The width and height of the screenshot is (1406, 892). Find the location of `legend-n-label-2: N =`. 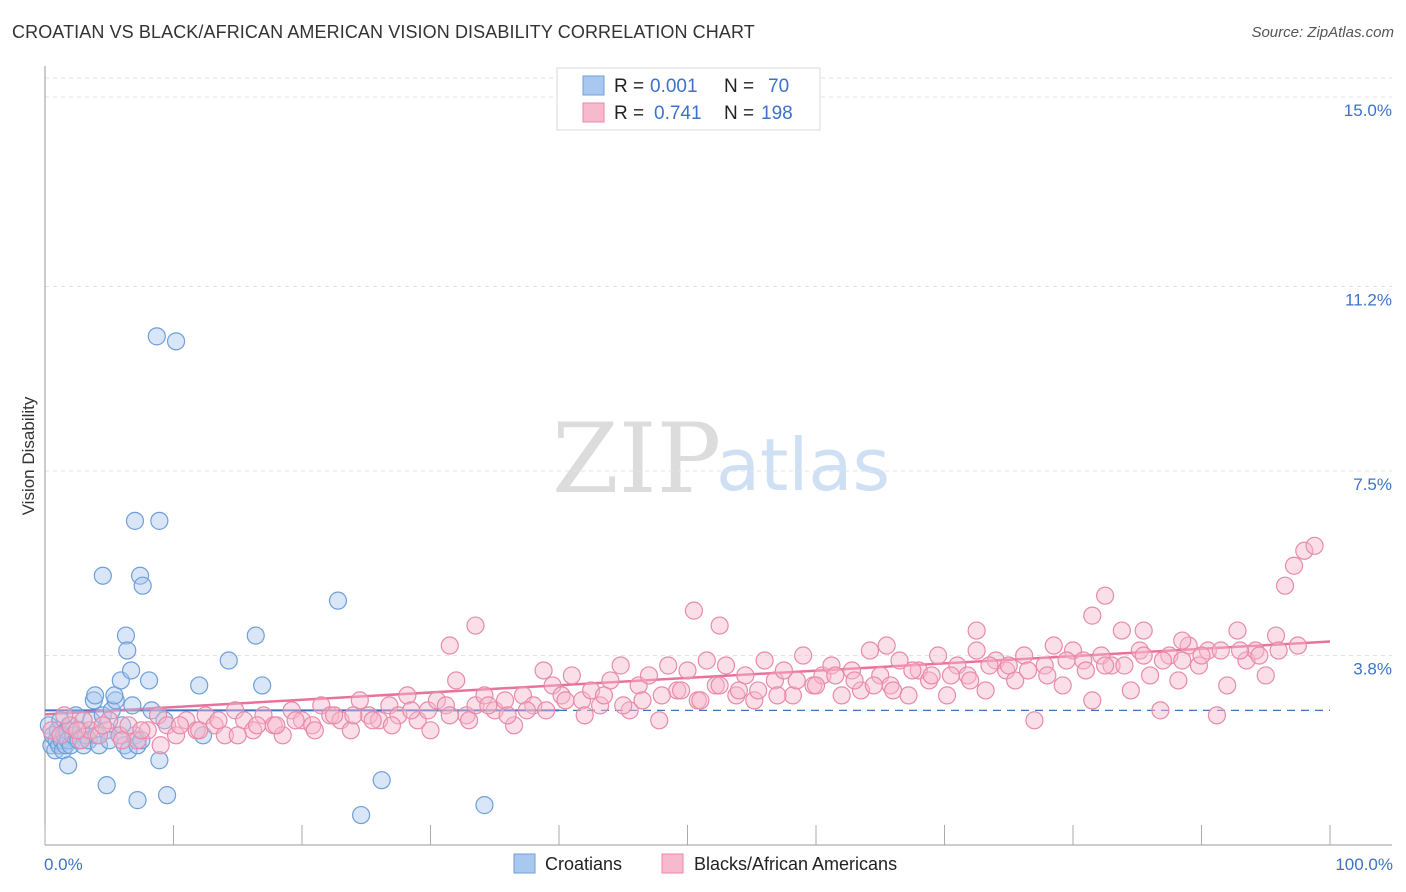

legend-n-label-2: N = is located at coordinates (739, 113).